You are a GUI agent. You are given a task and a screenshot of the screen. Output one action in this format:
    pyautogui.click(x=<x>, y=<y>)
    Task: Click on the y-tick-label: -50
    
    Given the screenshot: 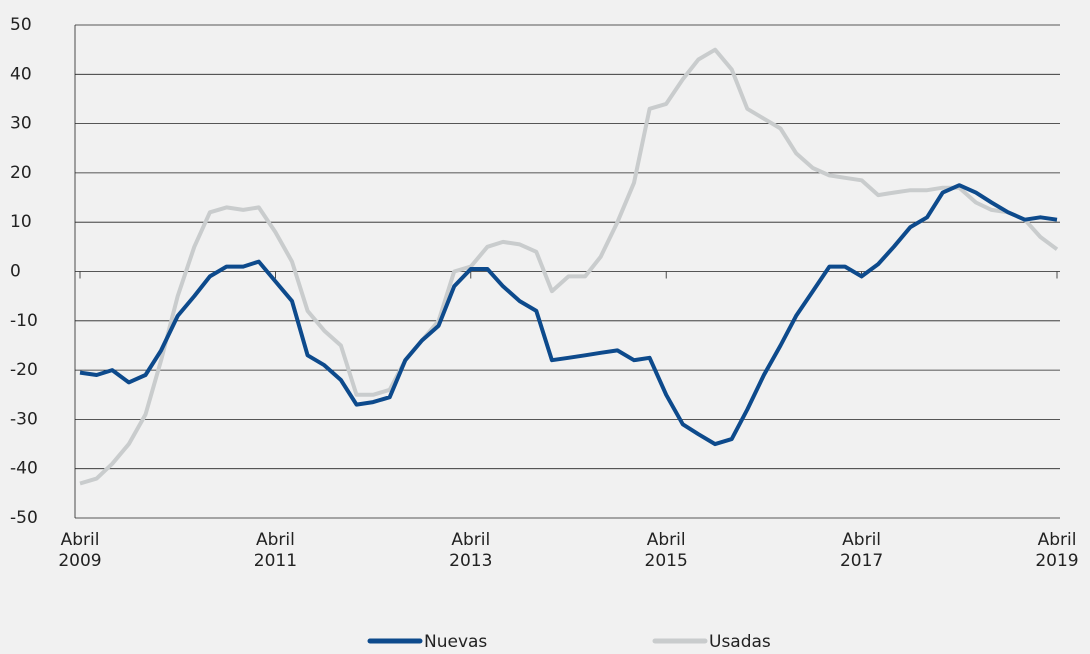 What is the action you would take?
    pyautogui.click(x=24, y=518)
    